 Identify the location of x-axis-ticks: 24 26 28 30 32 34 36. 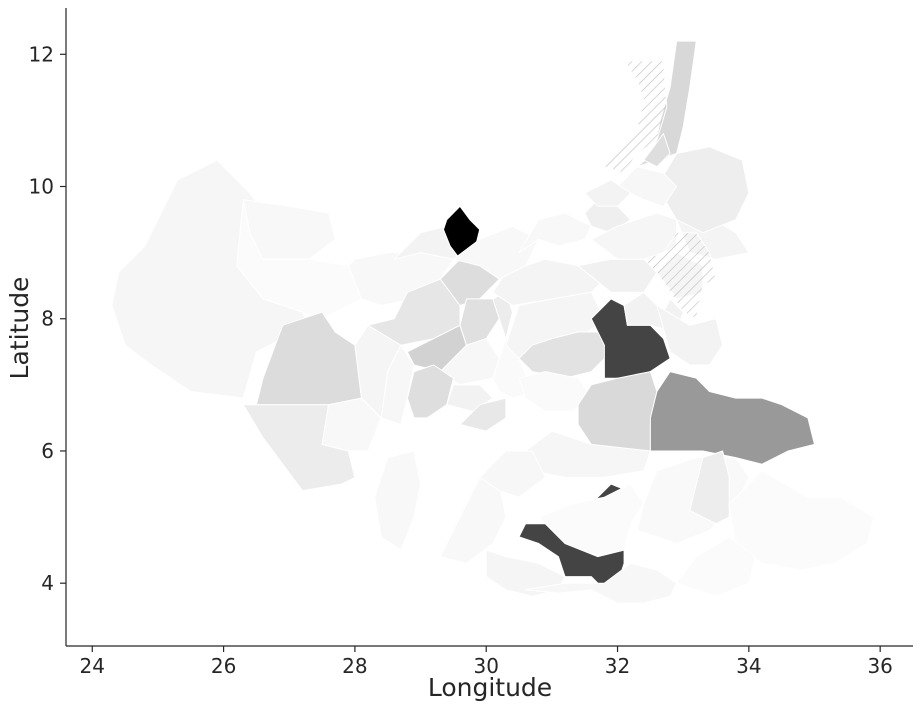
(486, 662).